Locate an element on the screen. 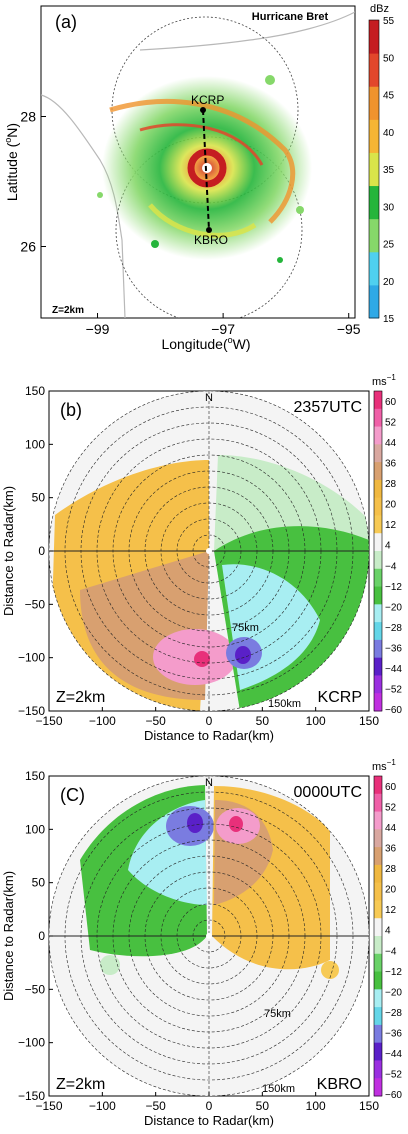  dbz-tick-label: 15 is located at coordinates (389, 319).